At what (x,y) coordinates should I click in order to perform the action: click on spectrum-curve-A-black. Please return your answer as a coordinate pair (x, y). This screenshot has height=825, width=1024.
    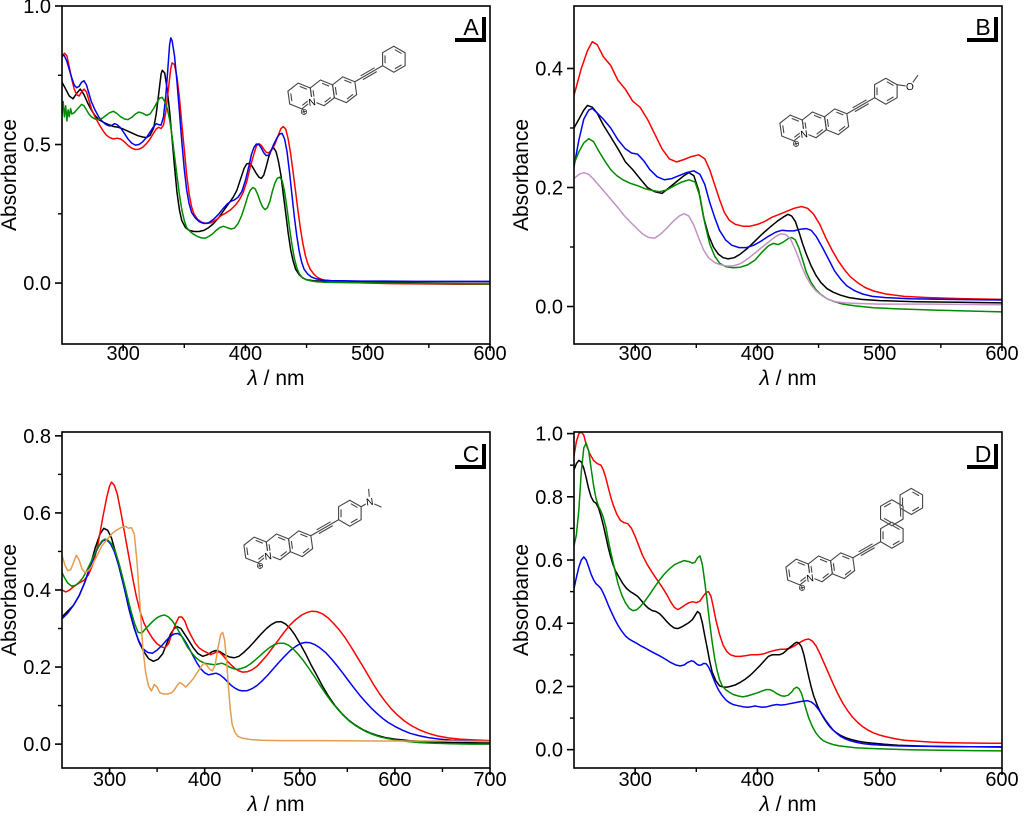
    Looking at the image, I should click on (276, 176).